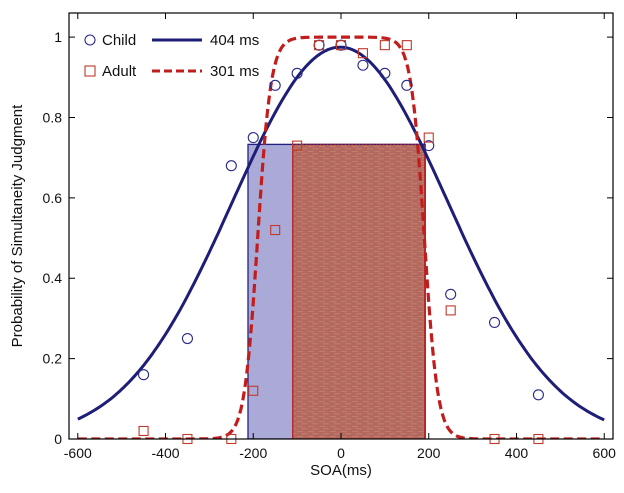  I want to click on legend-child-fit-label: 404 ms, so click(234, 40).